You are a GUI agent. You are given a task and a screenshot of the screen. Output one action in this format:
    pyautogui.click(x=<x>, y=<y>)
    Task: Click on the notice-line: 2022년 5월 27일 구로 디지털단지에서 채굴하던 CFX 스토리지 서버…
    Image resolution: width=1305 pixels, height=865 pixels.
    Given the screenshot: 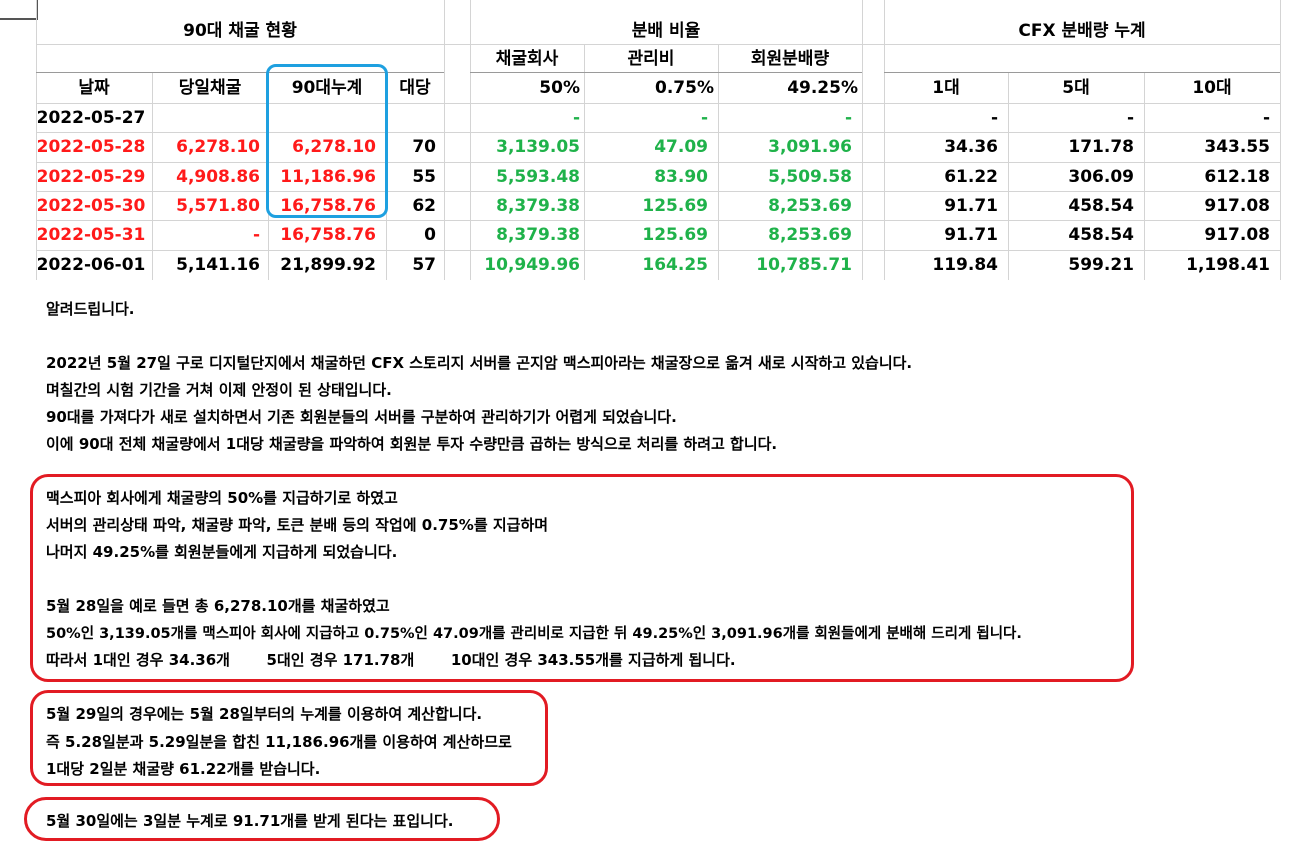 What is the action you would take?
    pyautogui.click(x=479, y=363)
    